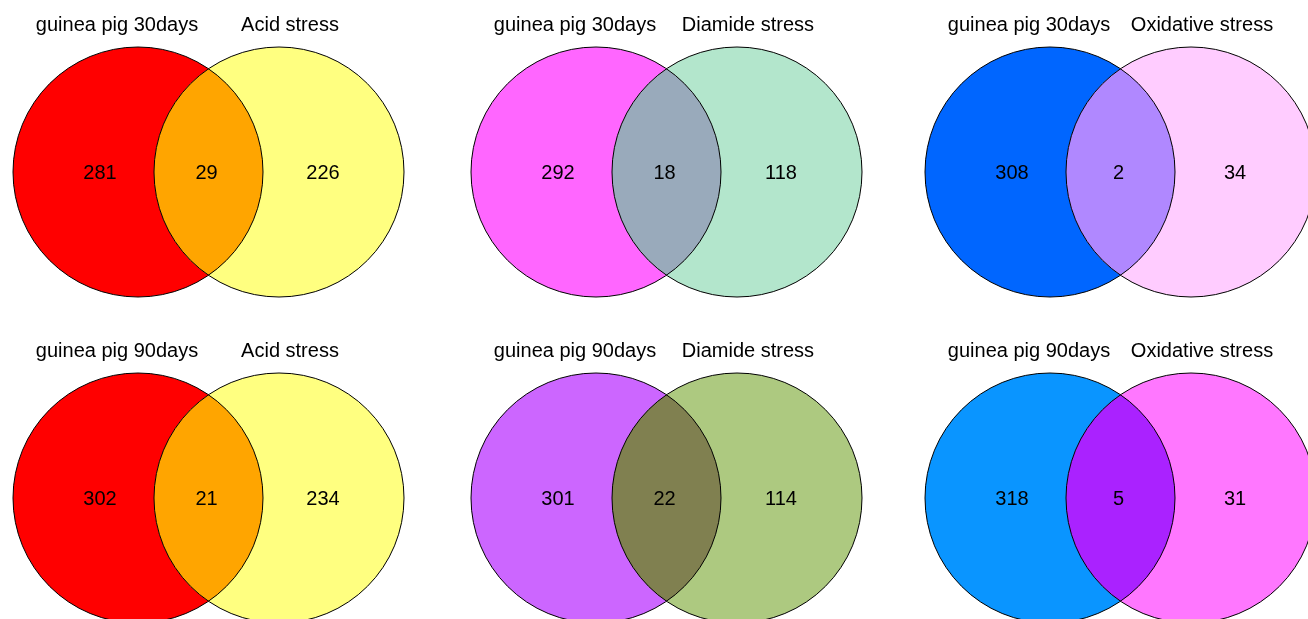 The image size is (1308, 619). Describe the element at coordinates (664, 498) in the screenshot. I see `data-label: 22` at that location.